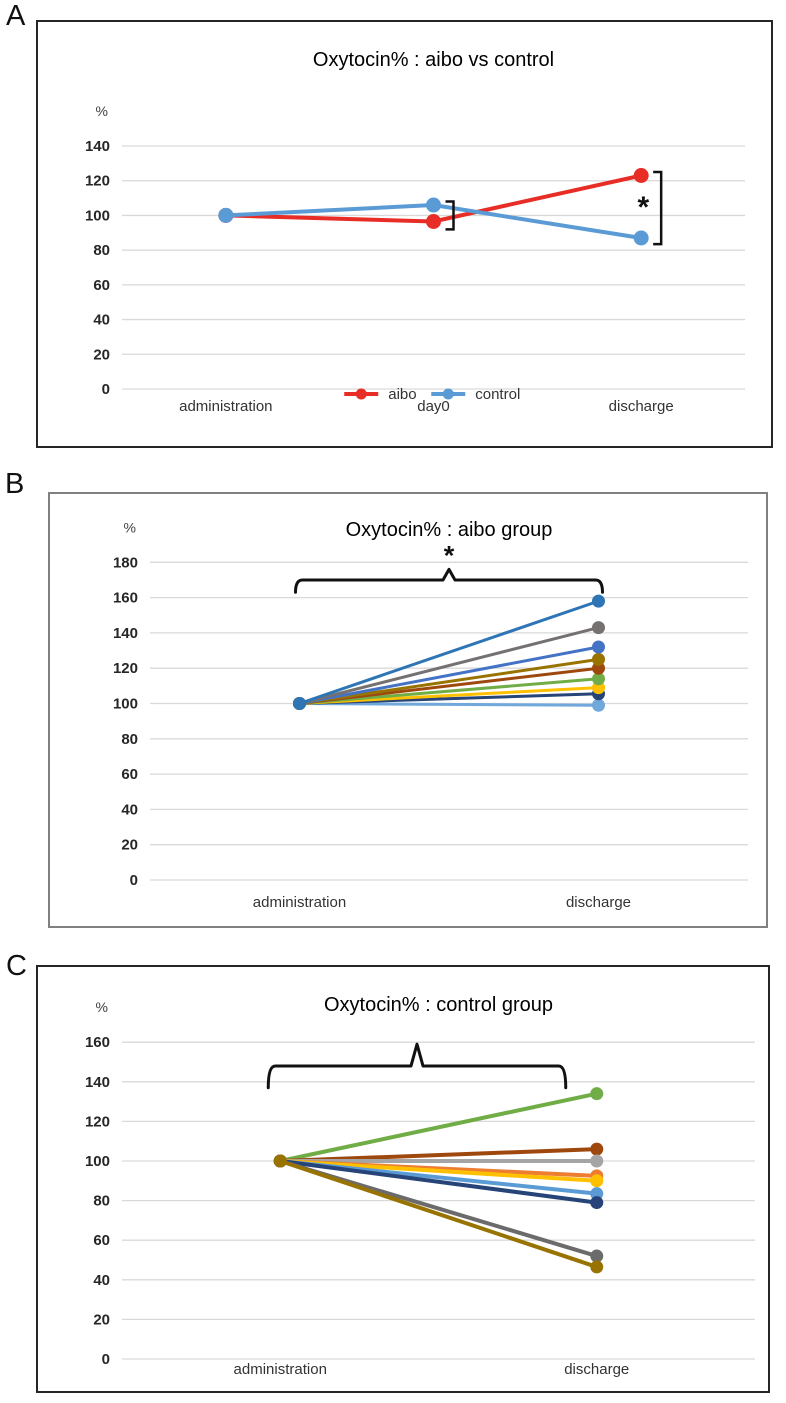 The height and width of the screenshot is (1403, 786). I want to click on chart-title: Oxytocin% : control group, so click(438, 1005).